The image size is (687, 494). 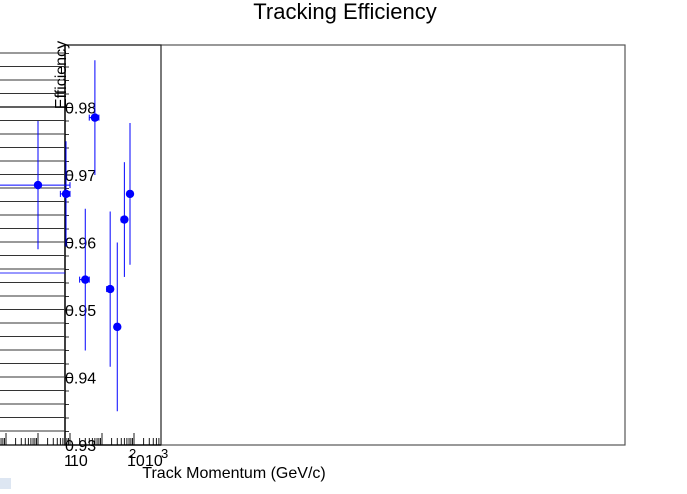 What do you see at coordinates (80, 244) in the screenshot?
I see `y-tick-label: 0.96` at bounding box center [80, 244].